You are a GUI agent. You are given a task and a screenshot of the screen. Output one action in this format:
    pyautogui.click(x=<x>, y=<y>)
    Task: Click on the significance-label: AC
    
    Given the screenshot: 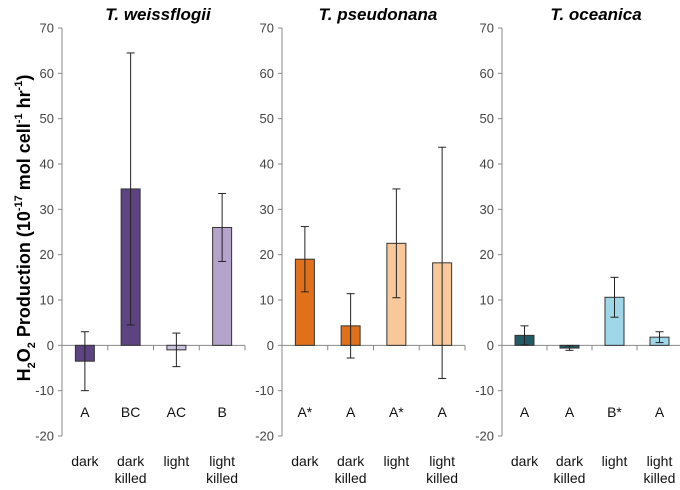 What is the action you would take?
    pyautogui.click(x=176, y=412)
    